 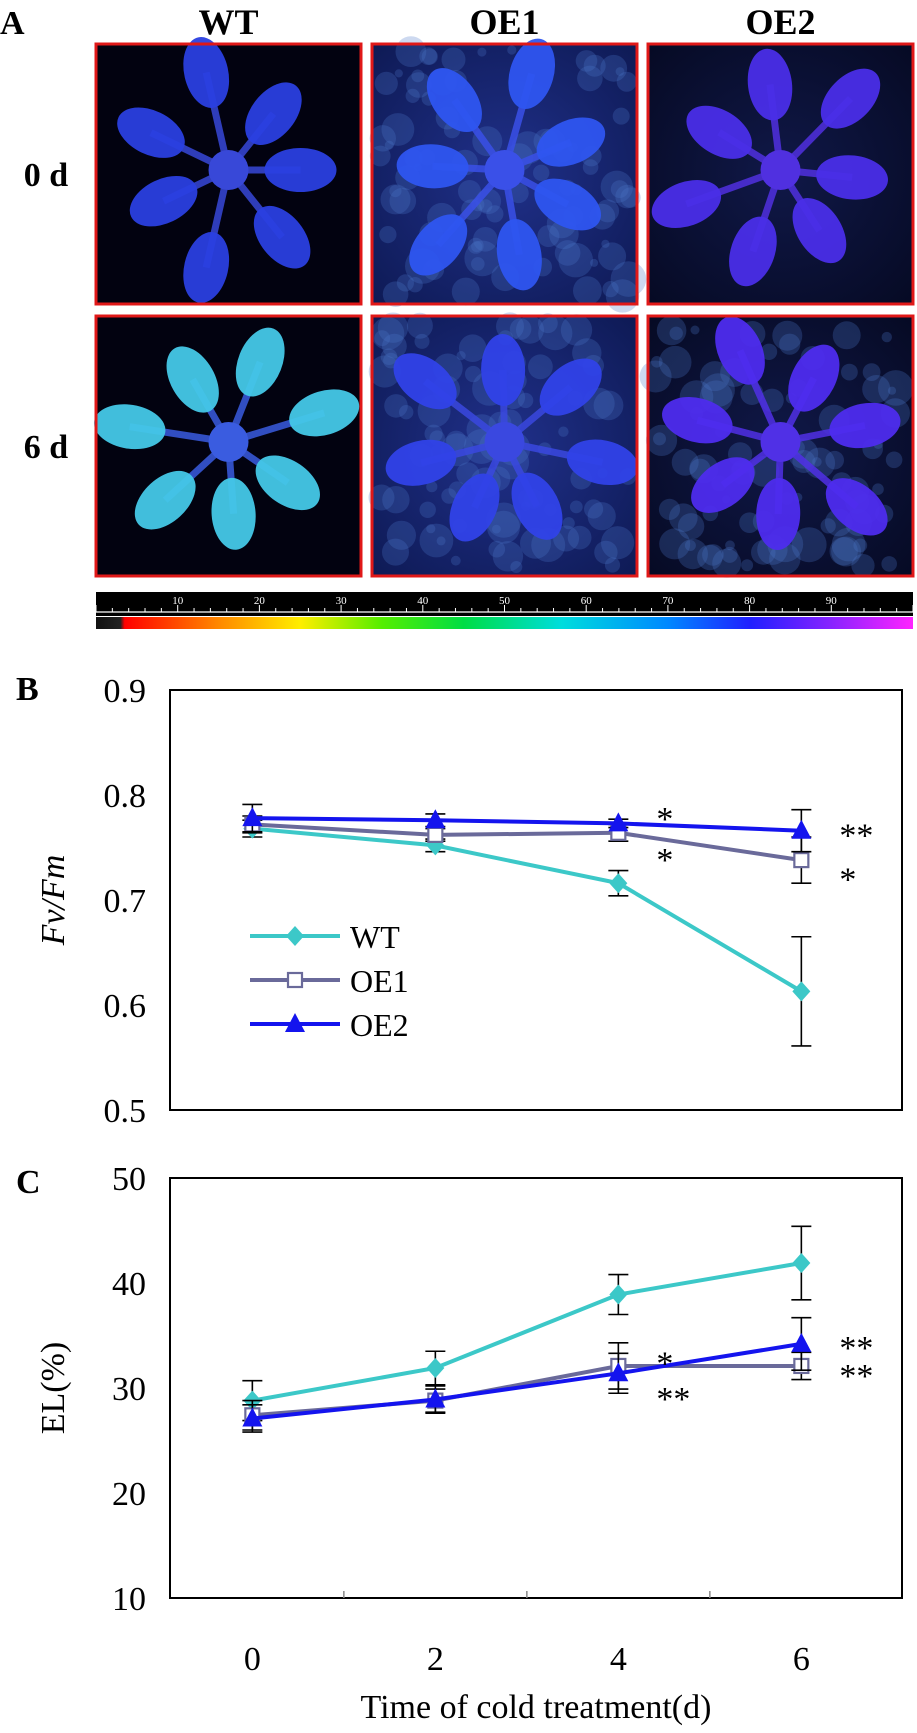 What do you see at coordinates (27, 689) in the screenshot?
I see `panel-b-letter: B` at bounding box center [27, 689].